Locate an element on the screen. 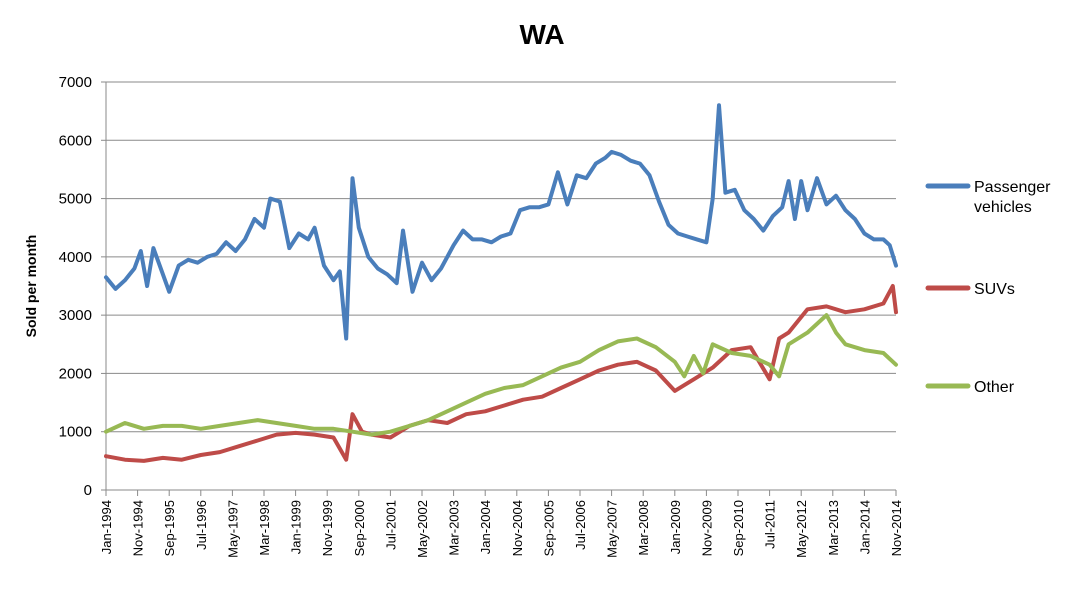 The width and height of the screenshot is (1084, 592). legend-label: SUVs is located at coordinates (994, 289).